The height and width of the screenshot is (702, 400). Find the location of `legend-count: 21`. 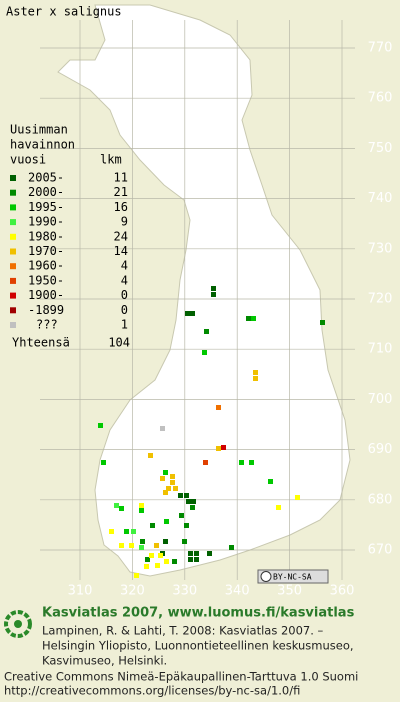

legend-count: 21 is located at coordinates (121, 192).